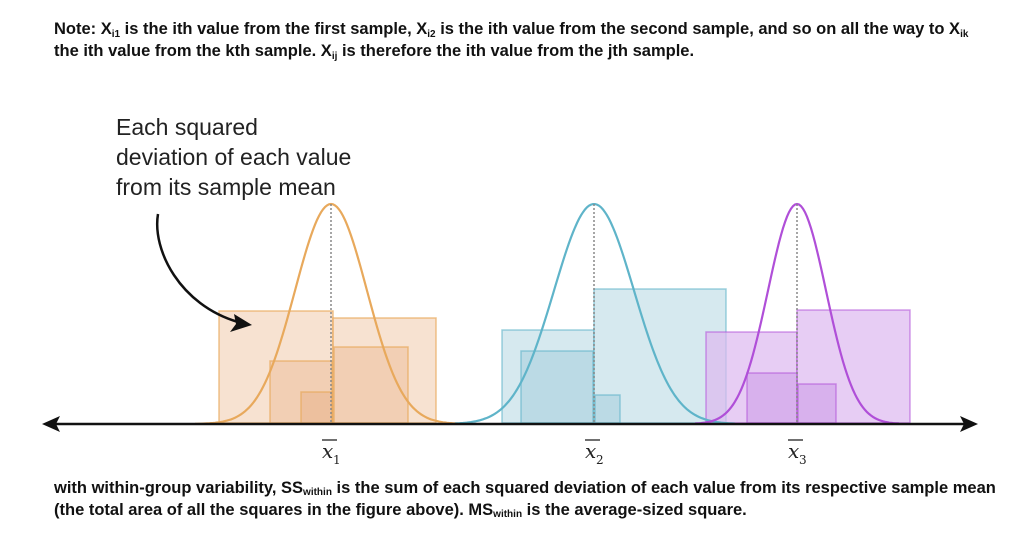 The height and width of the screenshot is (534, 1024). What do you see at coordinates (241, 323) in the screenshot?
I see `arrowhead-icon` at bounding box center [241, 323].